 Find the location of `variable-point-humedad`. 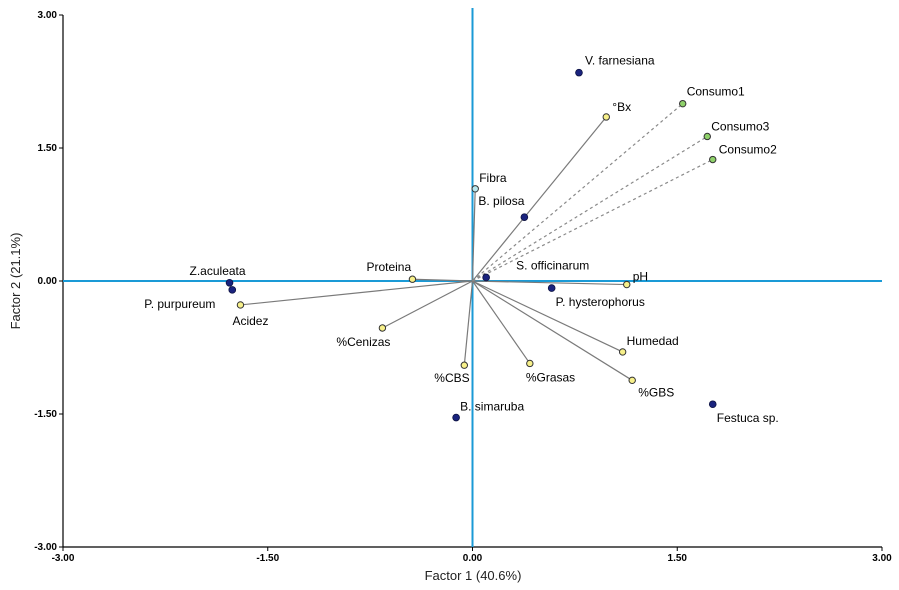

variable-point-humedad is located at coordinates (622, 352).